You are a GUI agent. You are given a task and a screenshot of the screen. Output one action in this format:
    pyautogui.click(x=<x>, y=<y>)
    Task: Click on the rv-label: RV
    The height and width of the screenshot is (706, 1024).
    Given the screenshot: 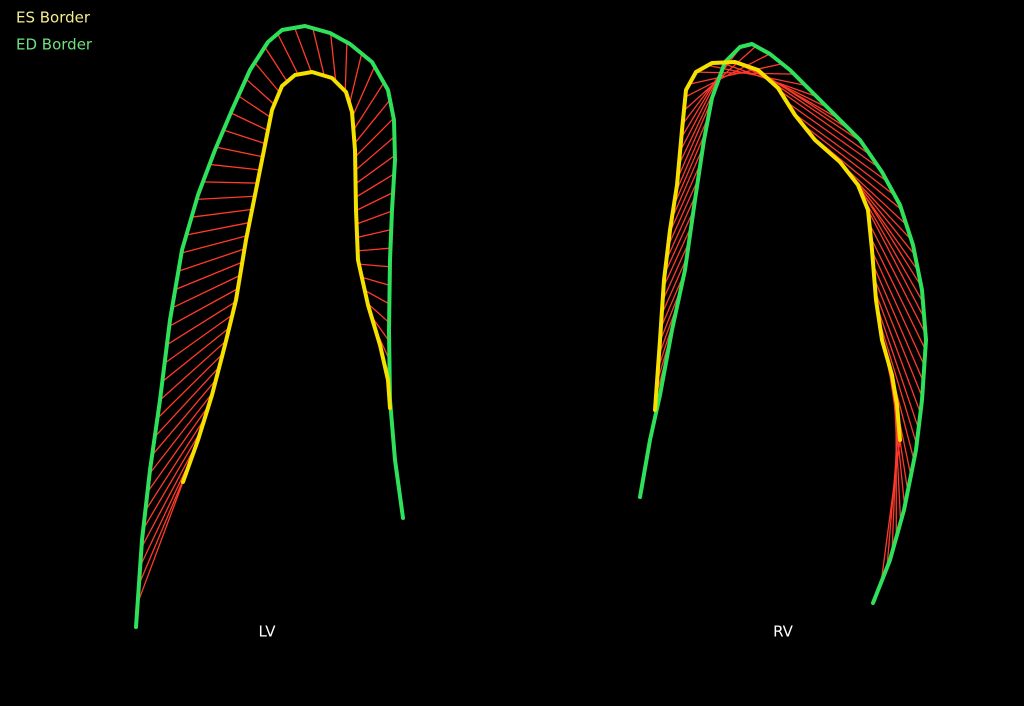 What is the action you would take?
    pyautogui.click(x=783, y=632)
    